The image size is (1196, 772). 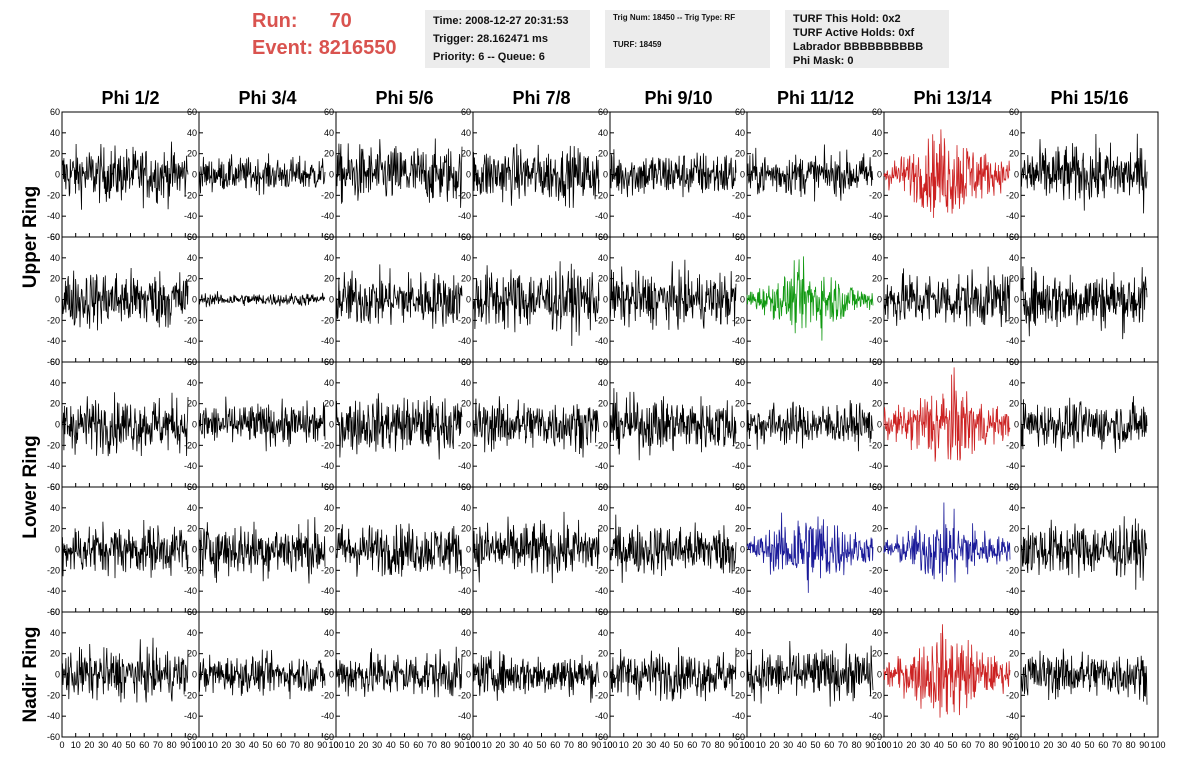 I want to click on x-tick-label: 10, so click(x=898, y=745).